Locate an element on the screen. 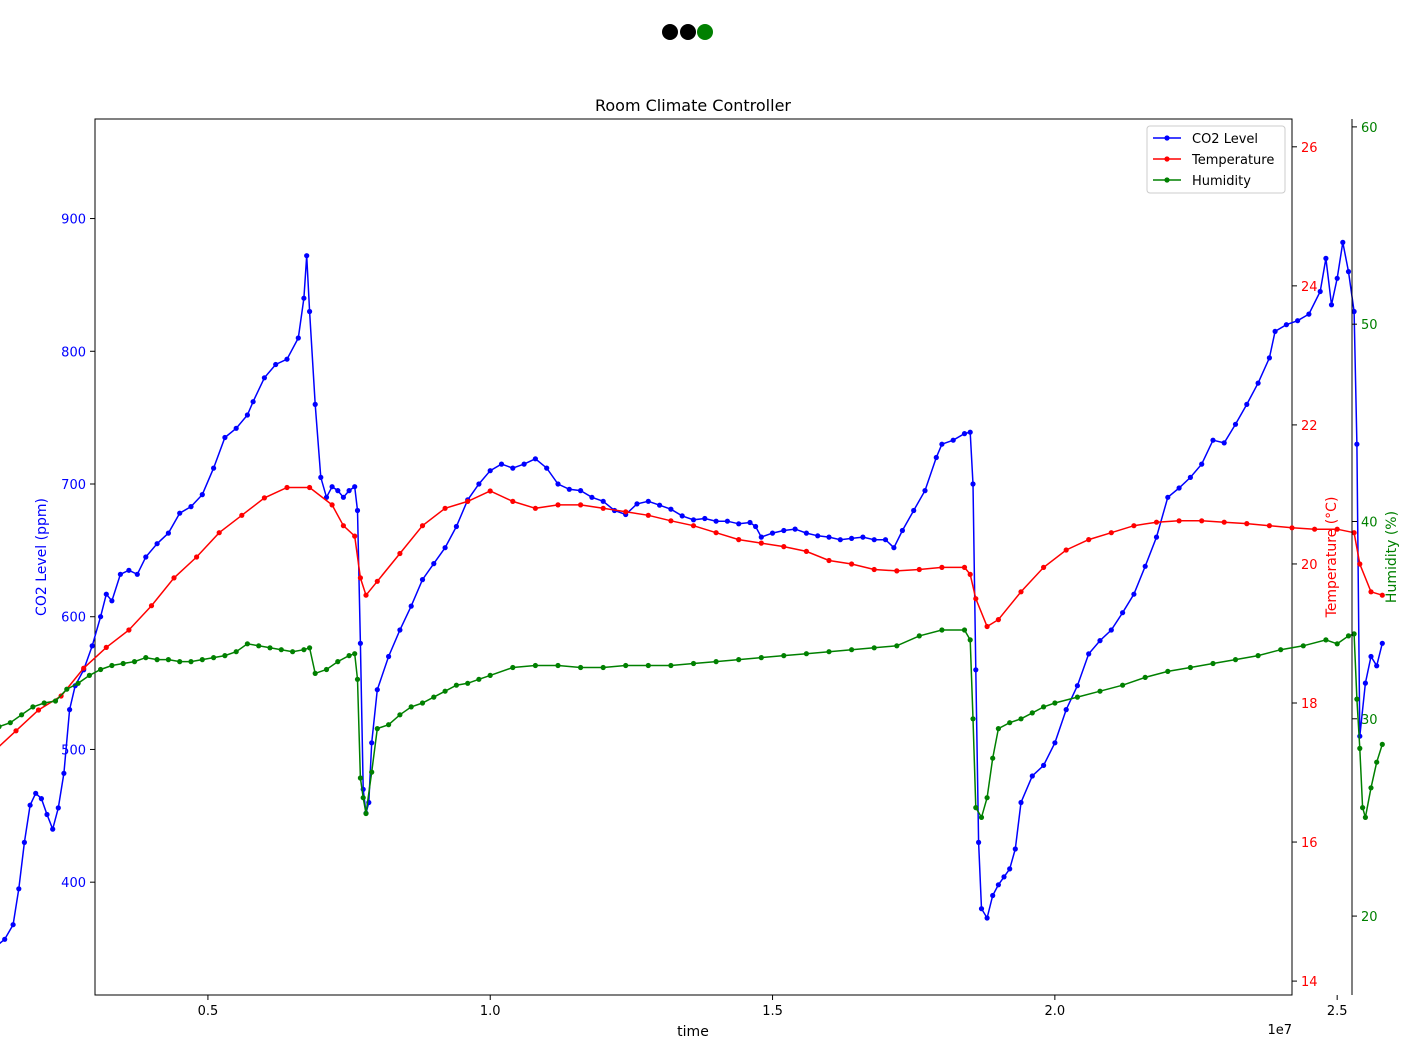 The width and height of the screenshot is (1426, 1053). x-offset-label: 1e7 is located at coordinates (1279, 1030).